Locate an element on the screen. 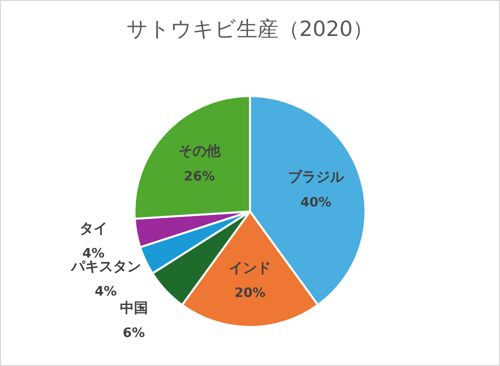  data-label: 20% is located at coordinates (250, 294).